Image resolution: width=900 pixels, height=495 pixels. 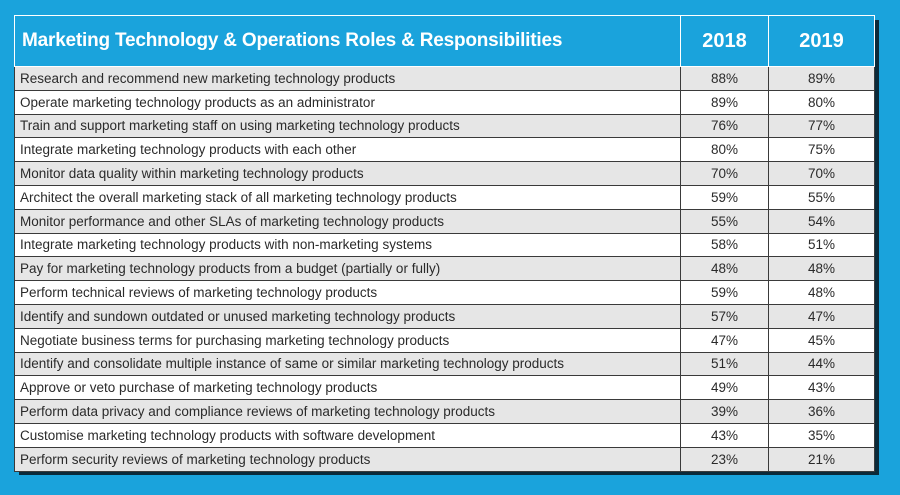 I want to click on value-cell-2019: 35%, so click(x=821, y=435).